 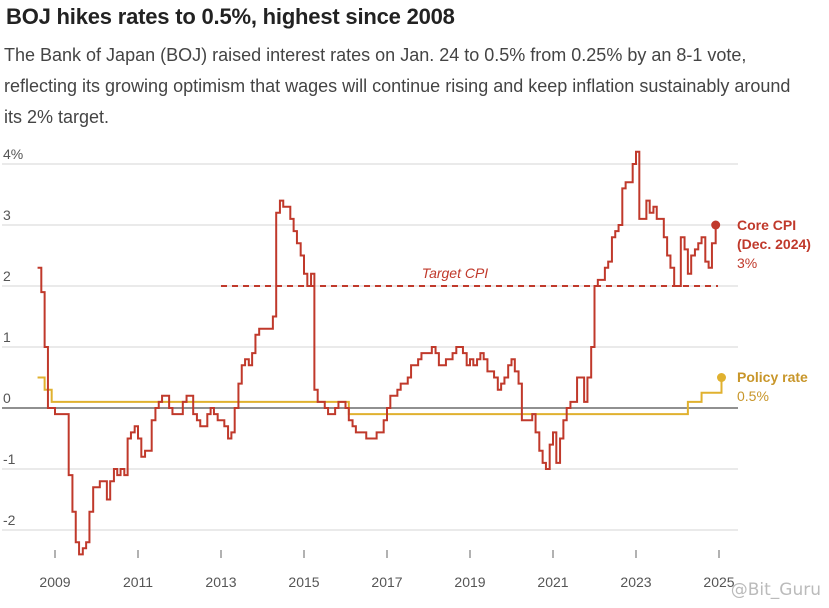 I want to click on x-tick-label: 2021, so click(x=552, y=582).